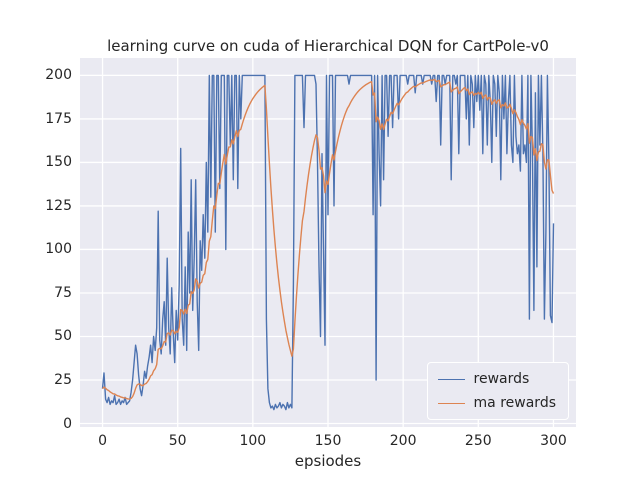  Describe the element at coordinates (501, 379) in the screenshot. I see `legend-label-rewards: rewards` at that location.